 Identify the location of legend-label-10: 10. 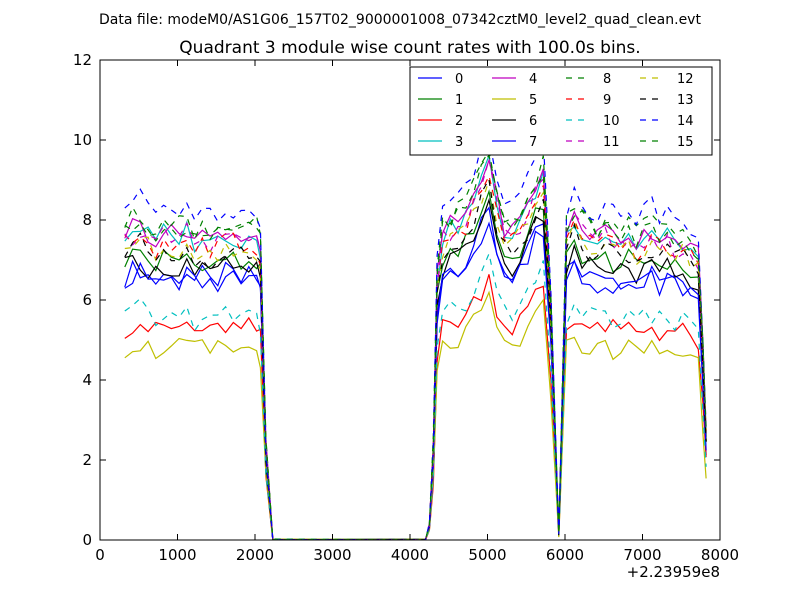
(611, 121).